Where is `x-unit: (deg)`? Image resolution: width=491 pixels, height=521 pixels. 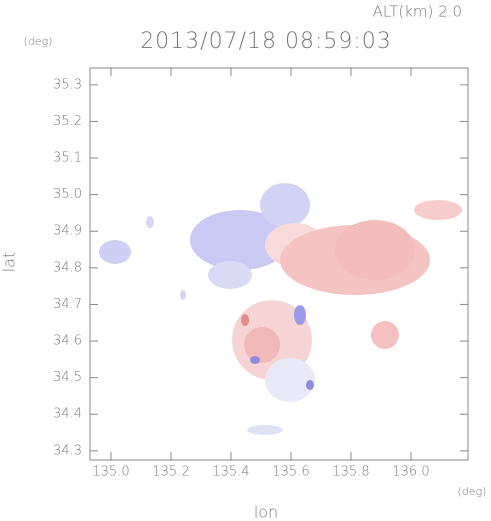 x-unit: (deg) is located at coordinates (472, 491).